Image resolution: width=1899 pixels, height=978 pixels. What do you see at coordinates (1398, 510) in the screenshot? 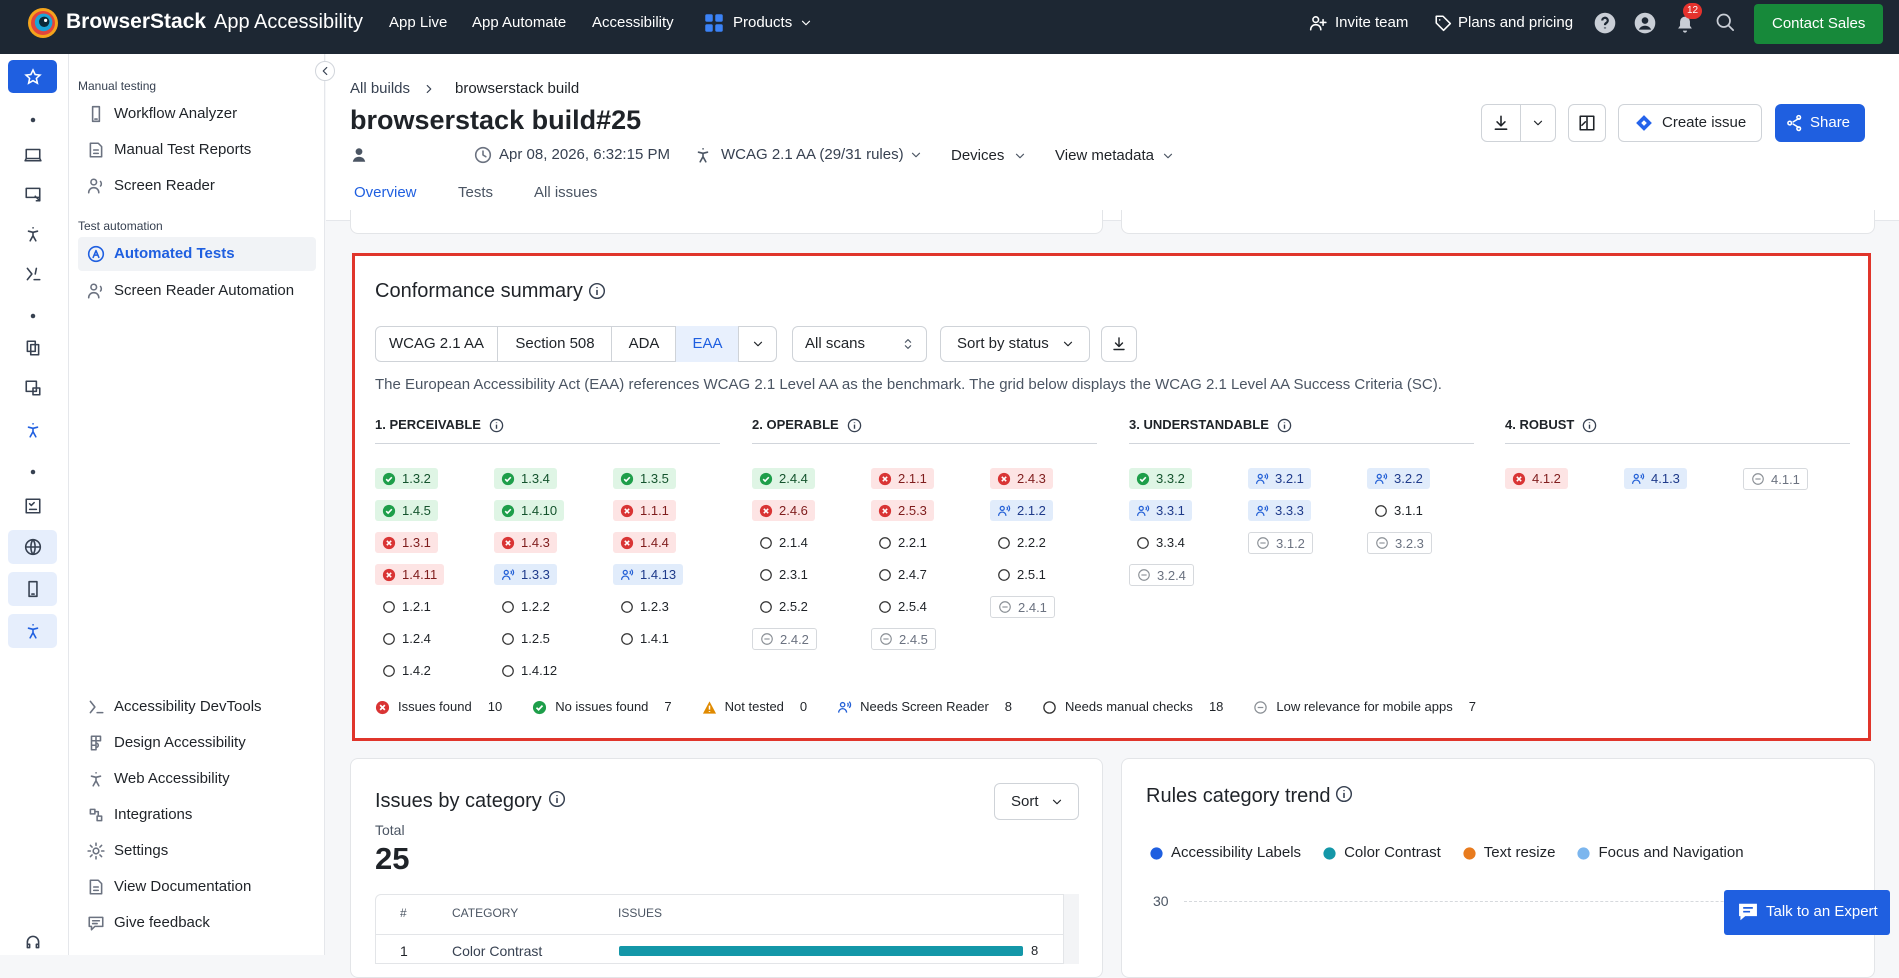
I see `criterion-chip: 3.1.1` at bounding box center [1398, 510].